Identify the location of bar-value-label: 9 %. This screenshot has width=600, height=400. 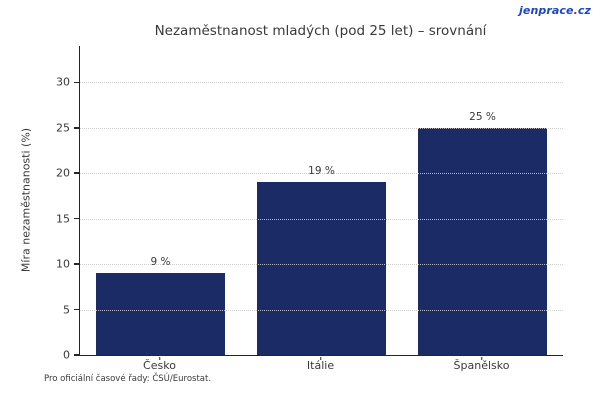
(160, 262).